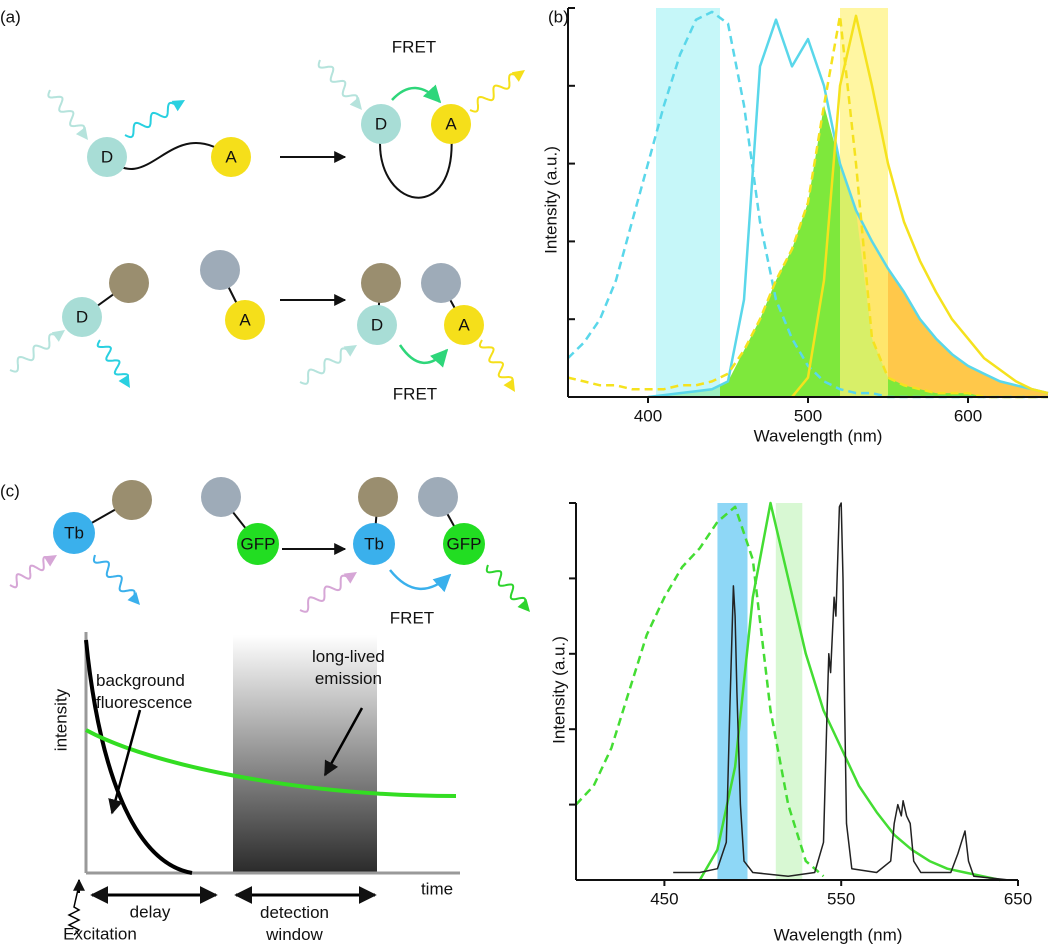 The width and height of the screenshot is (1050, 946). I want to click on diagram-c, so click(269, 535).